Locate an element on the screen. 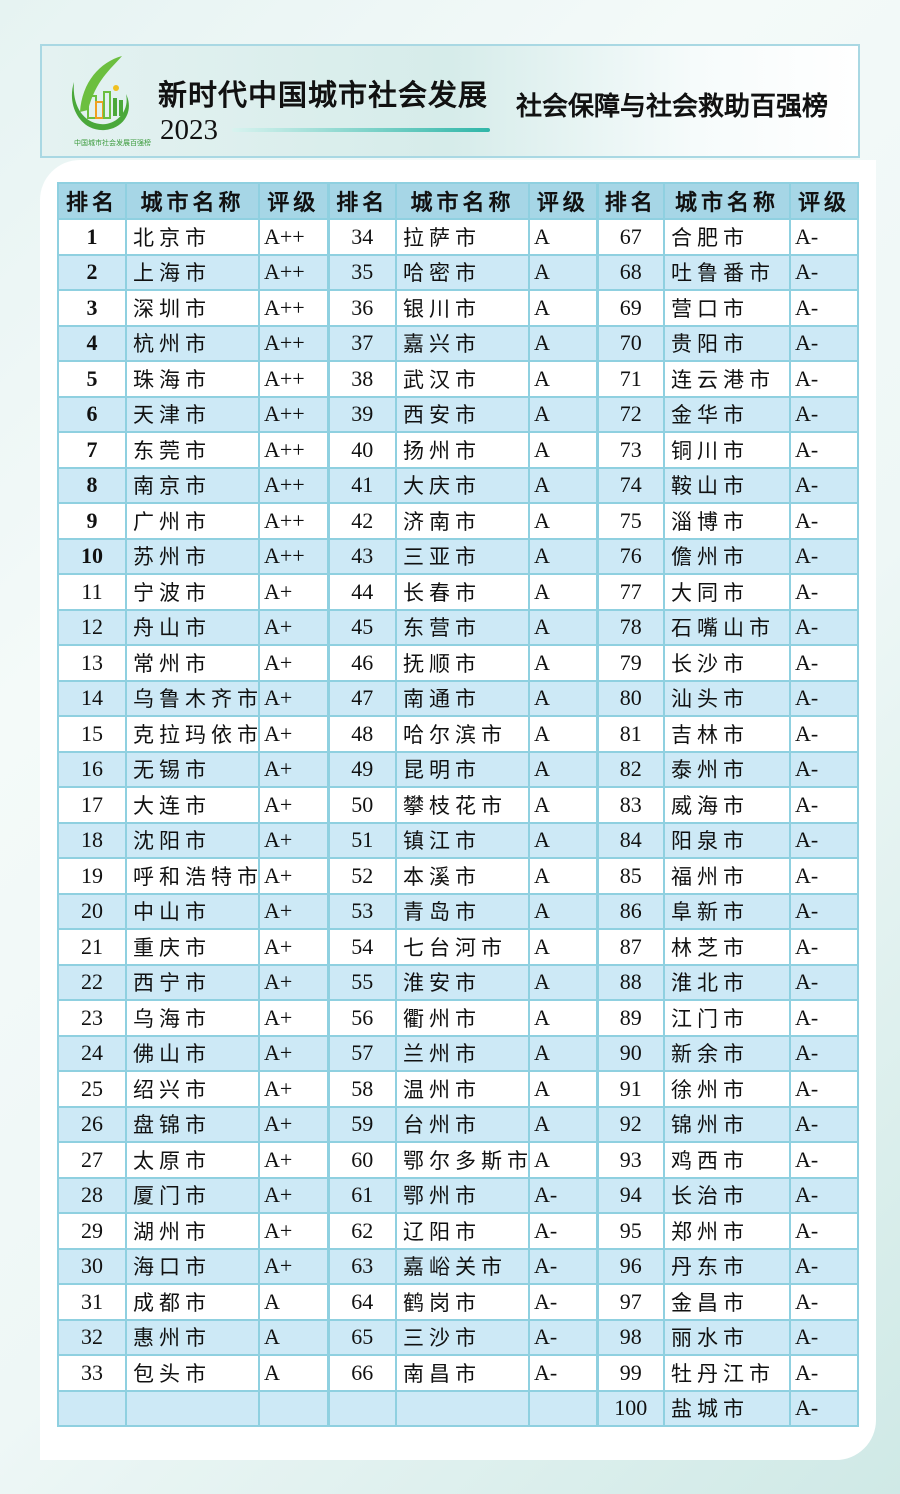 The width and height of the screenshot is (900, 1494). city-cell: 丽水市 is located at coordinates (727, 1337).